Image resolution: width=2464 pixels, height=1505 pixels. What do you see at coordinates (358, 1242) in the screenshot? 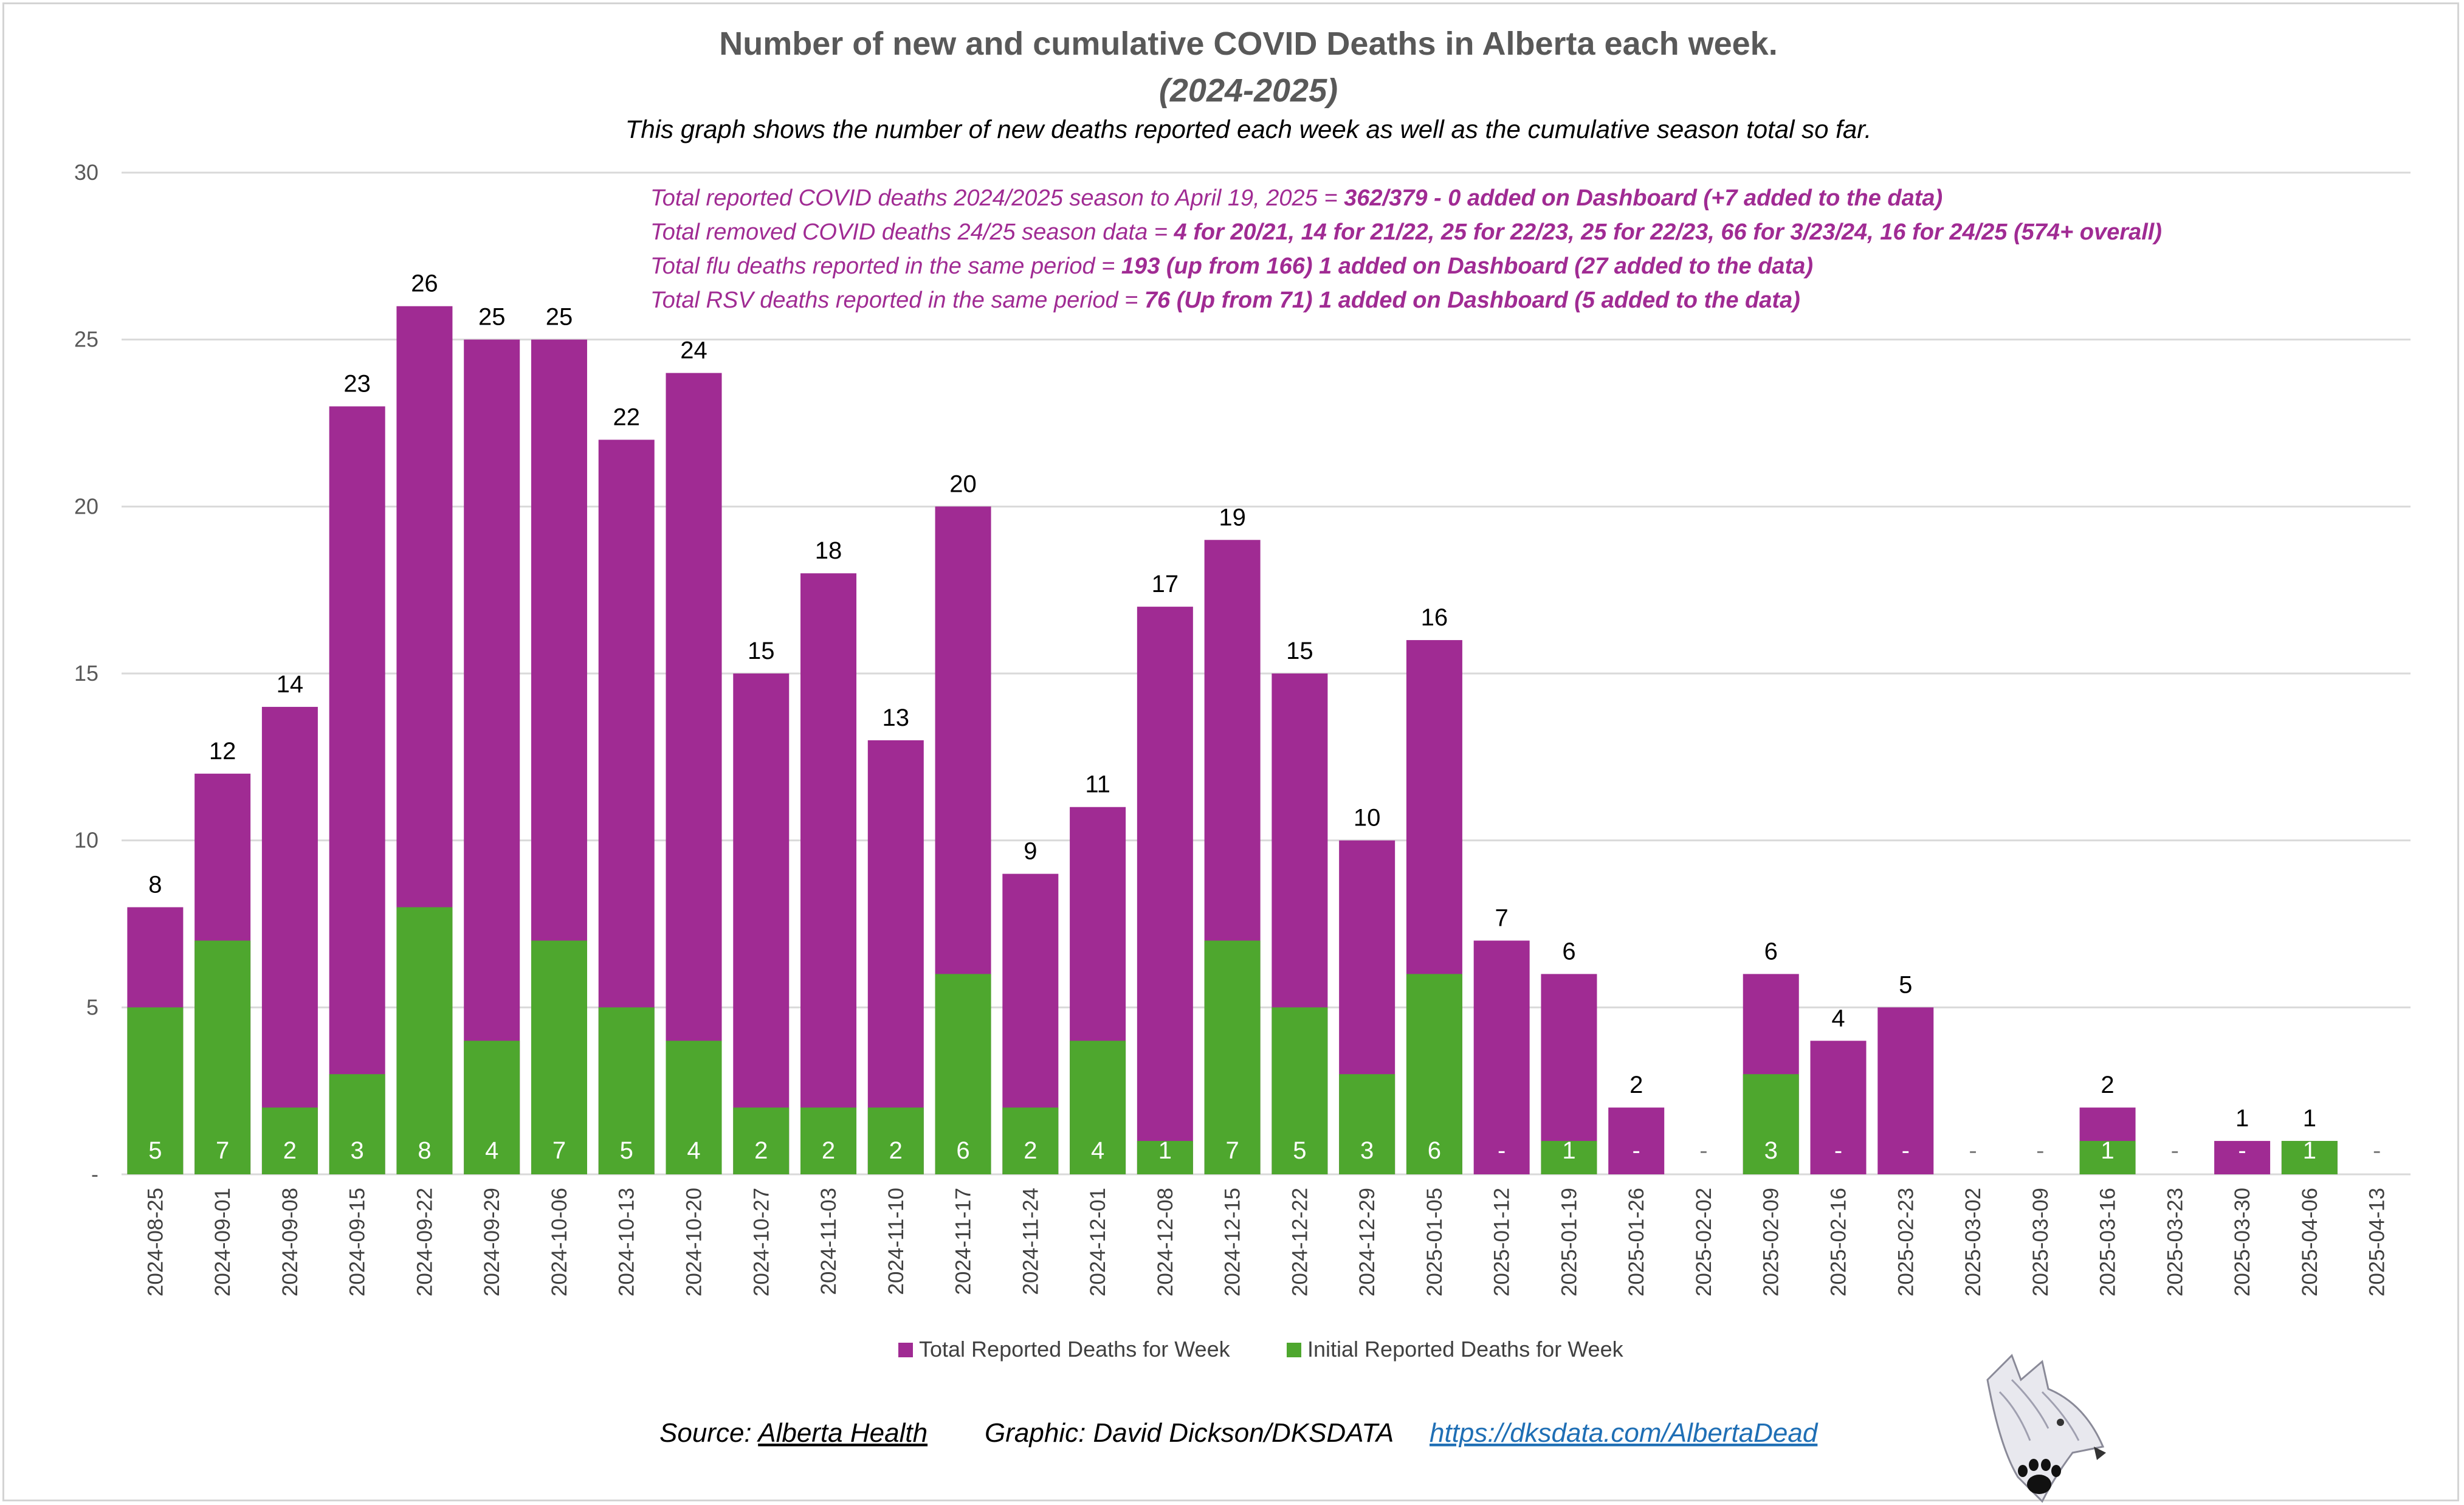
I see `x-tick-label: 2024-09-15` at bounding box center [358, 1242].